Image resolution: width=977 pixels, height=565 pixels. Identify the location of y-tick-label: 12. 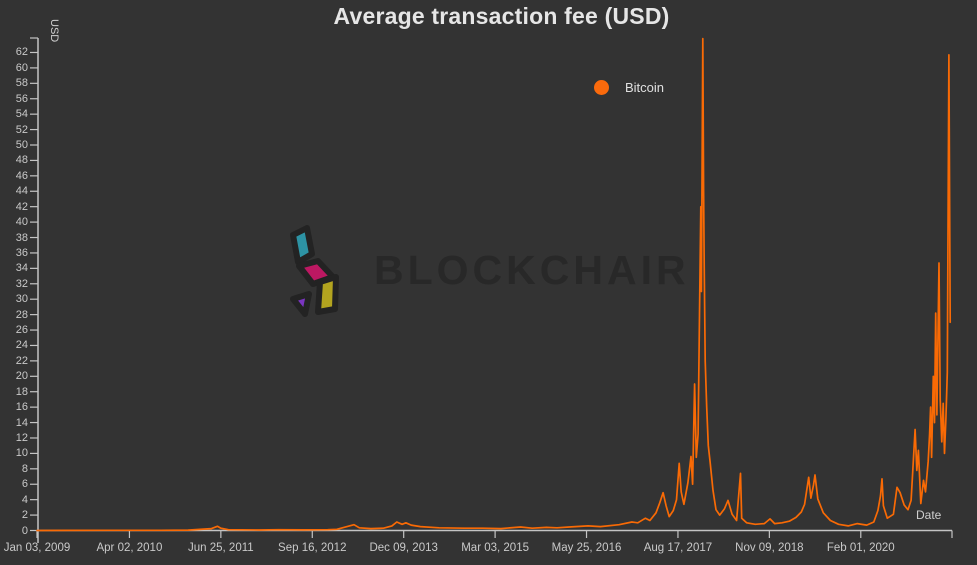
(21, 437).